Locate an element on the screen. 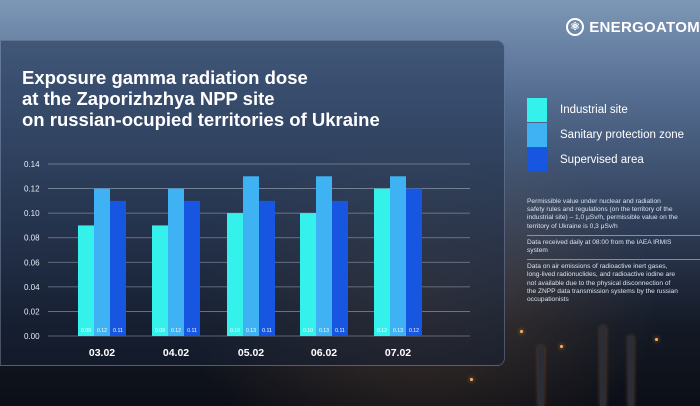  legend-item-supervised-area: Supervised area is located at coordinates (605, 160).